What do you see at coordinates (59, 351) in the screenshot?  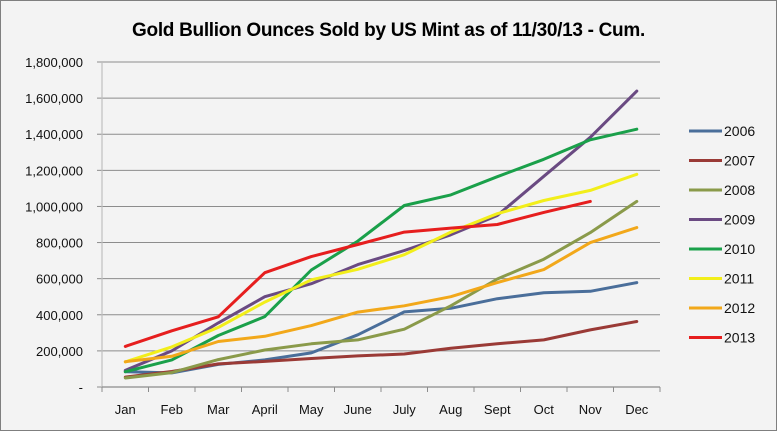 I see `y-tick-label: 200,000` at bounding box center [59, 351].